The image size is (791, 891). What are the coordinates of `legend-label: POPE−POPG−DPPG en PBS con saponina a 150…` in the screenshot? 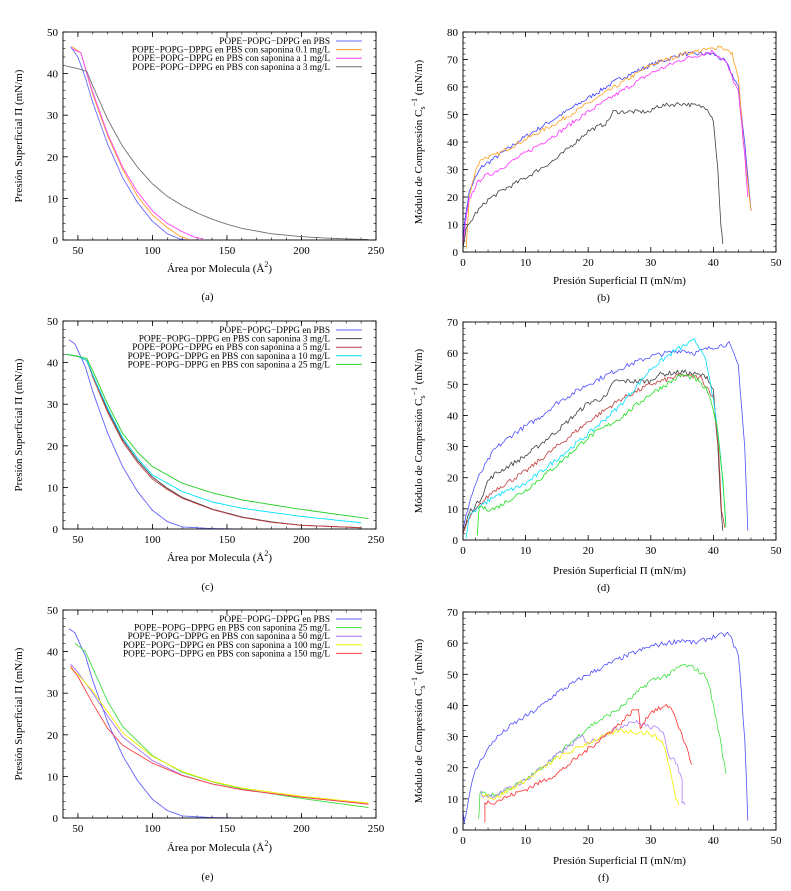 It's located at (226, 654).